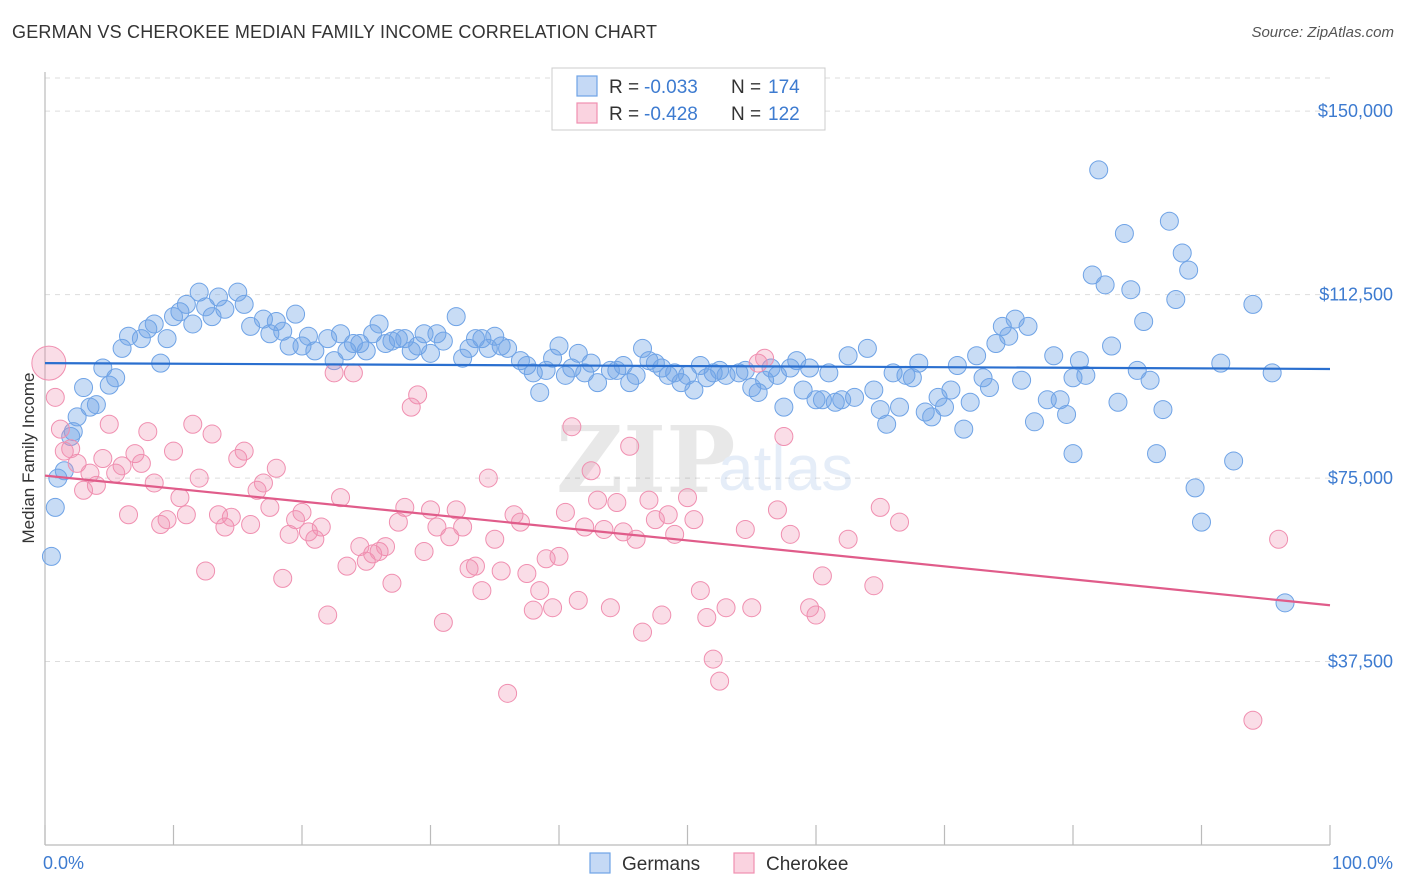 Image resolution: width=1406 pixels, height=892 pixels. What do you see at coordinates (624, 114) in the screenshot?
I see `legend-r-label-cherokee: R =` at bounding box center [624, 114].